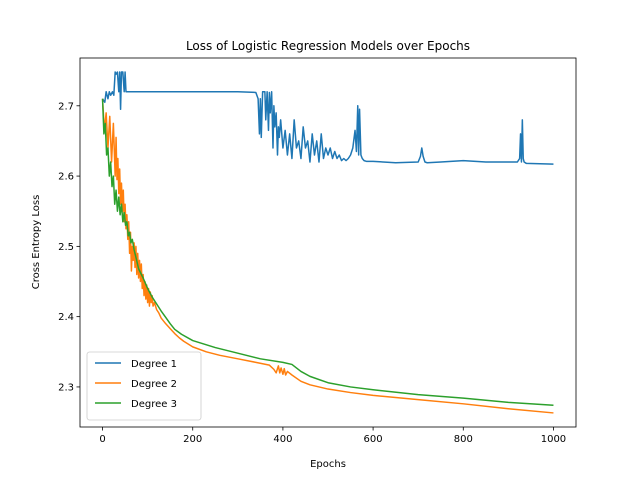 This screenshot has width=640, height=480. Describe the element at coordinates (66, 387) in the screenshot. I see `y-tick-label: 2.3` at that location.